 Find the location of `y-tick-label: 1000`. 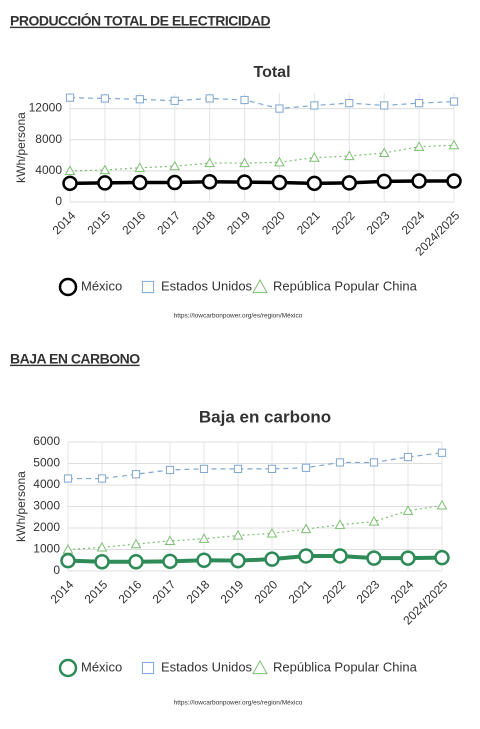

y-tick-label: 1000 is located at coordinates (46, 549).